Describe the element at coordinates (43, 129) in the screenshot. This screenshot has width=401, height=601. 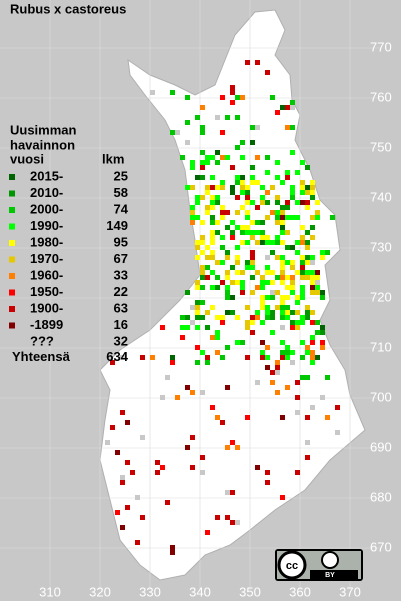
I see `legend-header: Uusimman` at that location.